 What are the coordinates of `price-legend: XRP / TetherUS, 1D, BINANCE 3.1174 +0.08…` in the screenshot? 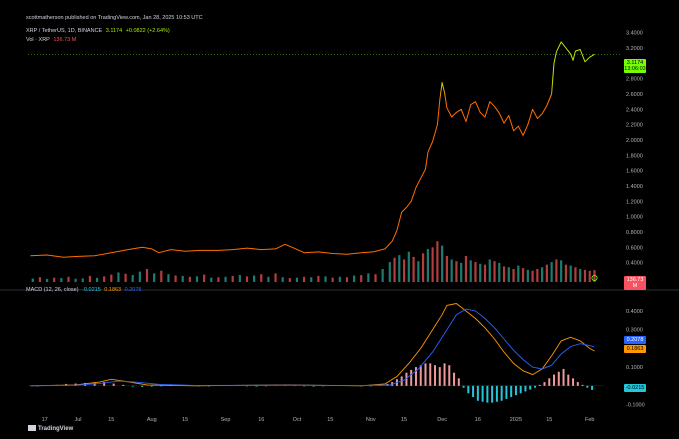 It's located at (99, 31).